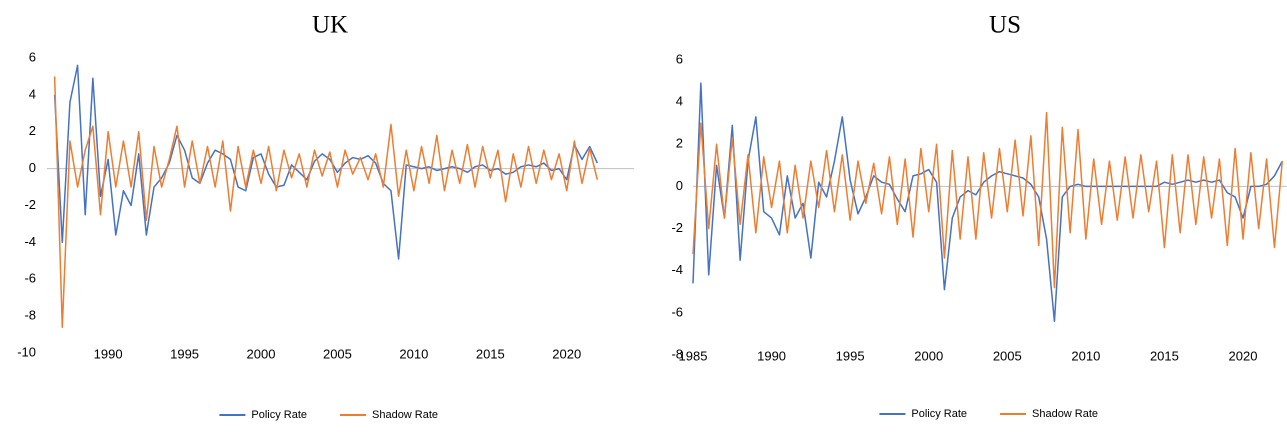 Image resolution: width=1287 pixels, height=435 pixels. What do you see at coordinates (693, 355) in the screenshot?
I see `x-tick-label: 1985` at bounding box center [693, 355].